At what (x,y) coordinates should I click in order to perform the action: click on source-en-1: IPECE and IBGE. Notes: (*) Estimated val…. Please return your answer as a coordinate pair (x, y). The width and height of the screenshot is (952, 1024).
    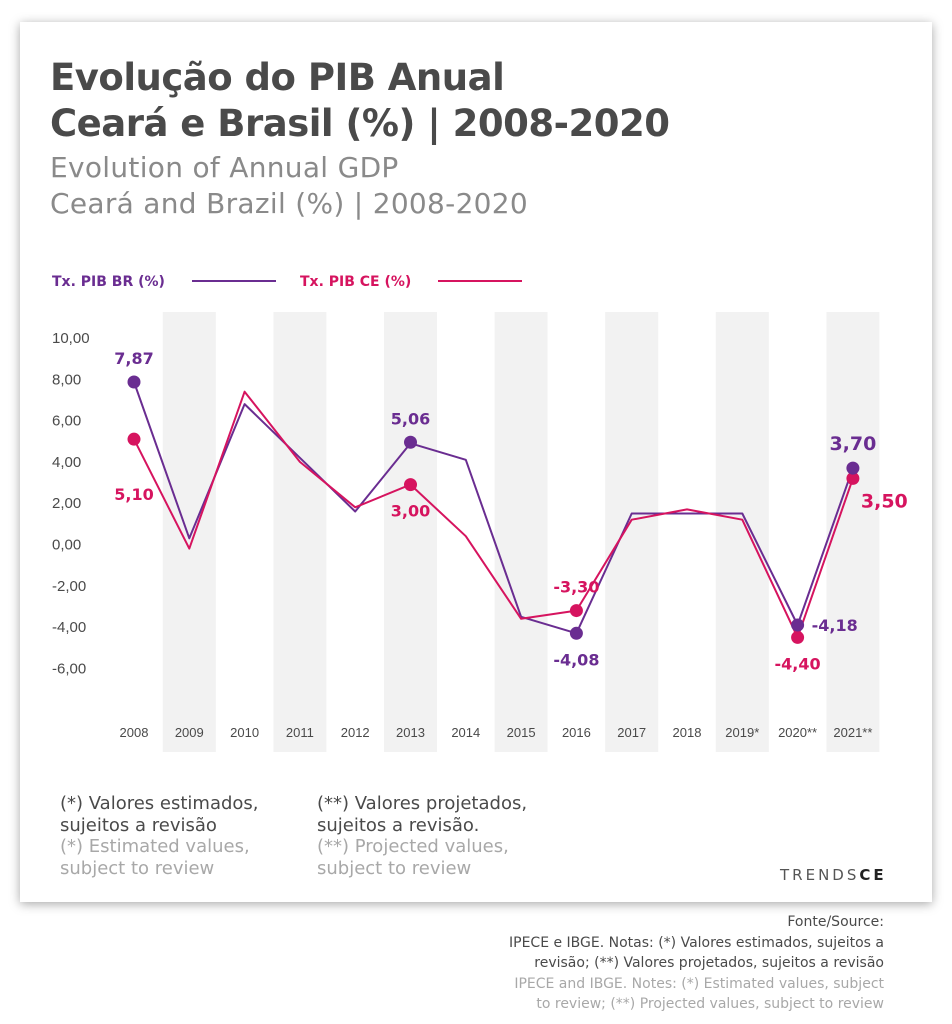
    Looking at the image, I should click on (699, 983).